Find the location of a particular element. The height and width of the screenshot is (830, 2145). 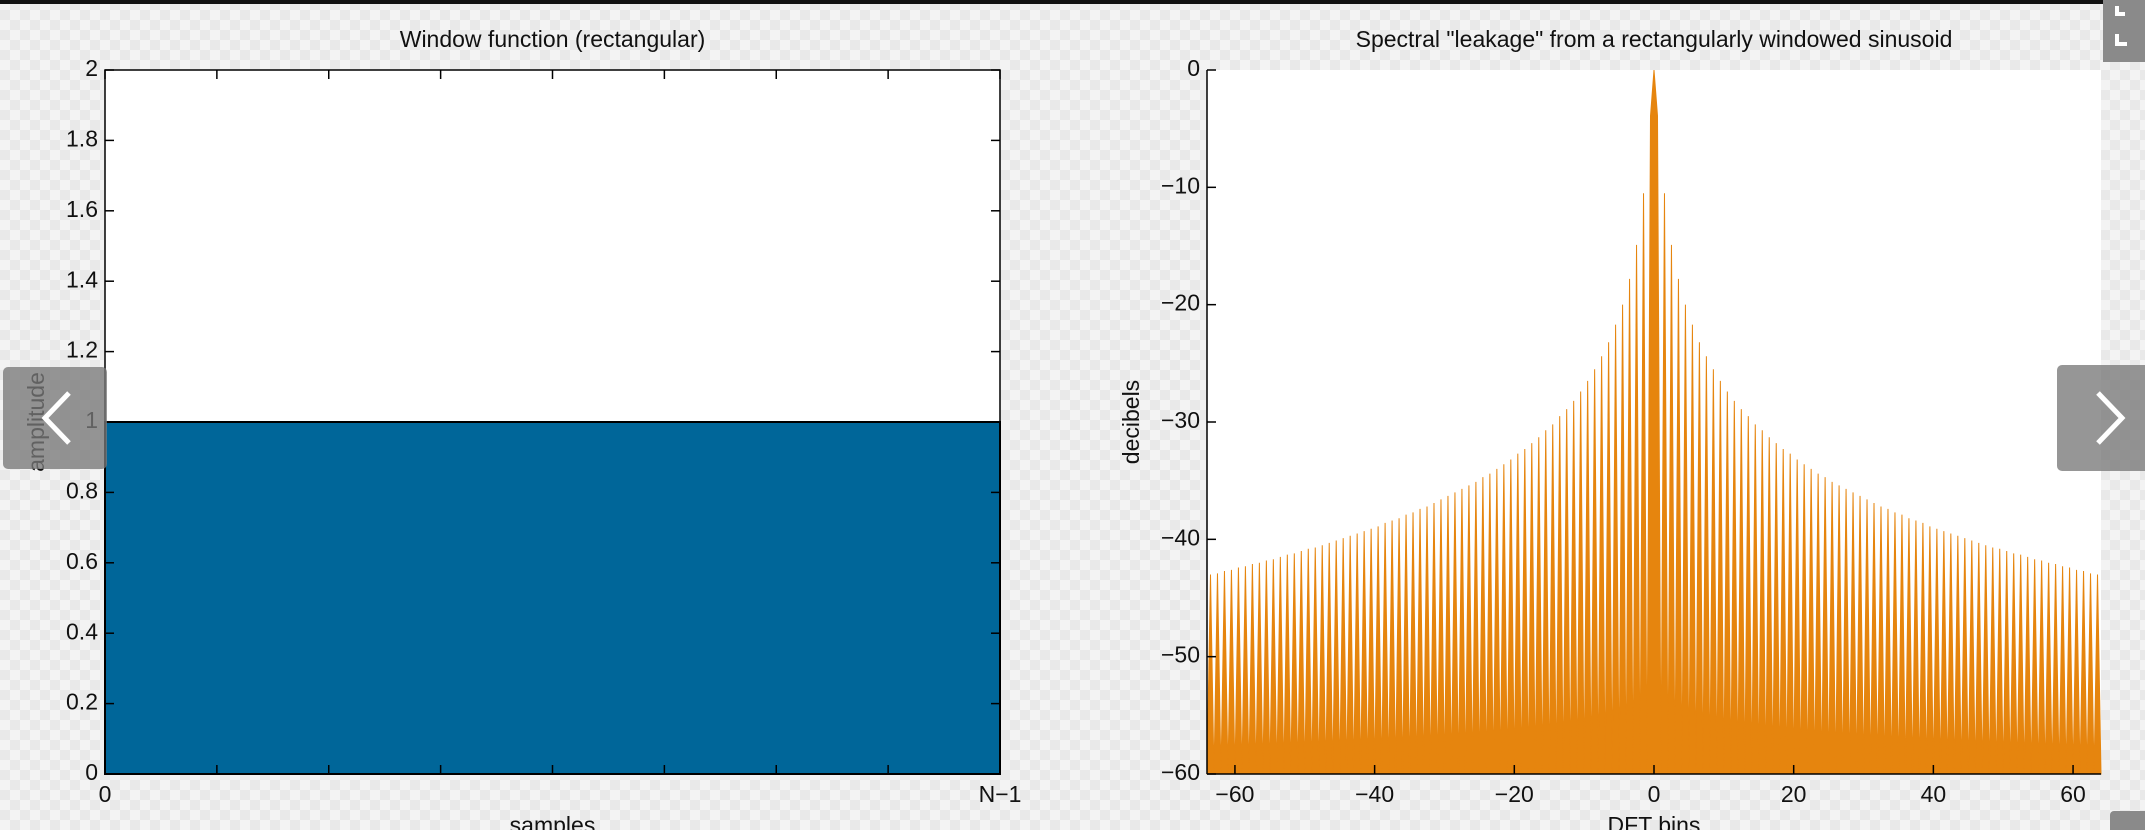

y-tick-label: 2 is located at coordinates (91, 68).